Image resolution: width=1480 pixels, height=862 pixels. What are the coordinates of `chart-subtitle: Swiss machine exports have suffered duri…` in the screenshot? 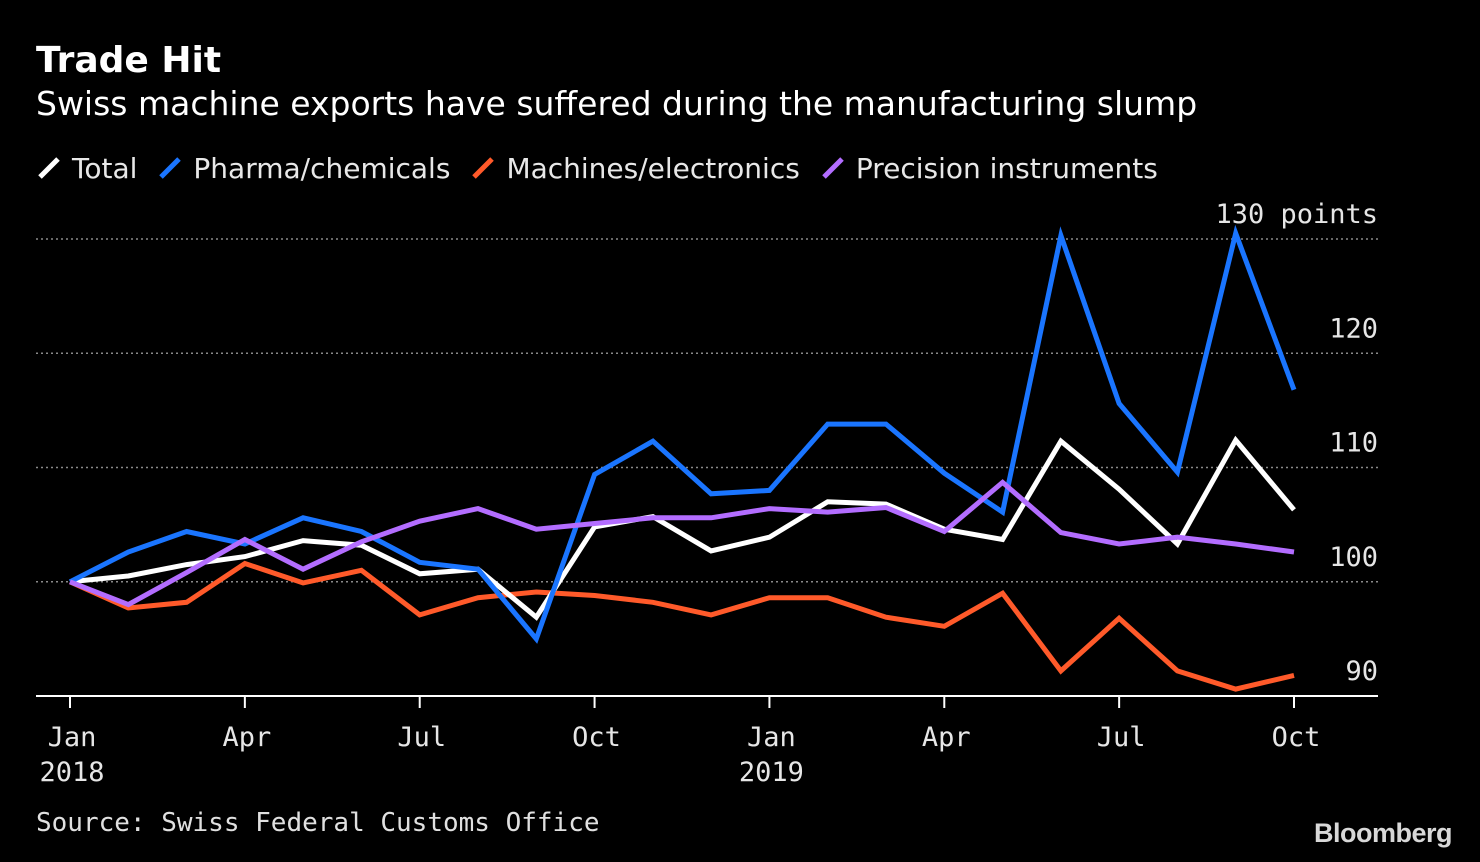 It's located at (617, 103).